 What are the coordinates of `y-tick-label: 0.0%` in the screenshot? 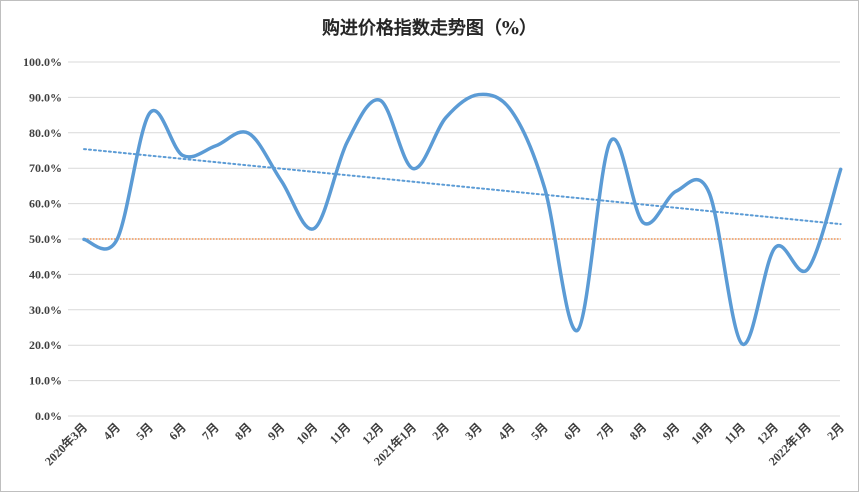 It's located at (48, 416).